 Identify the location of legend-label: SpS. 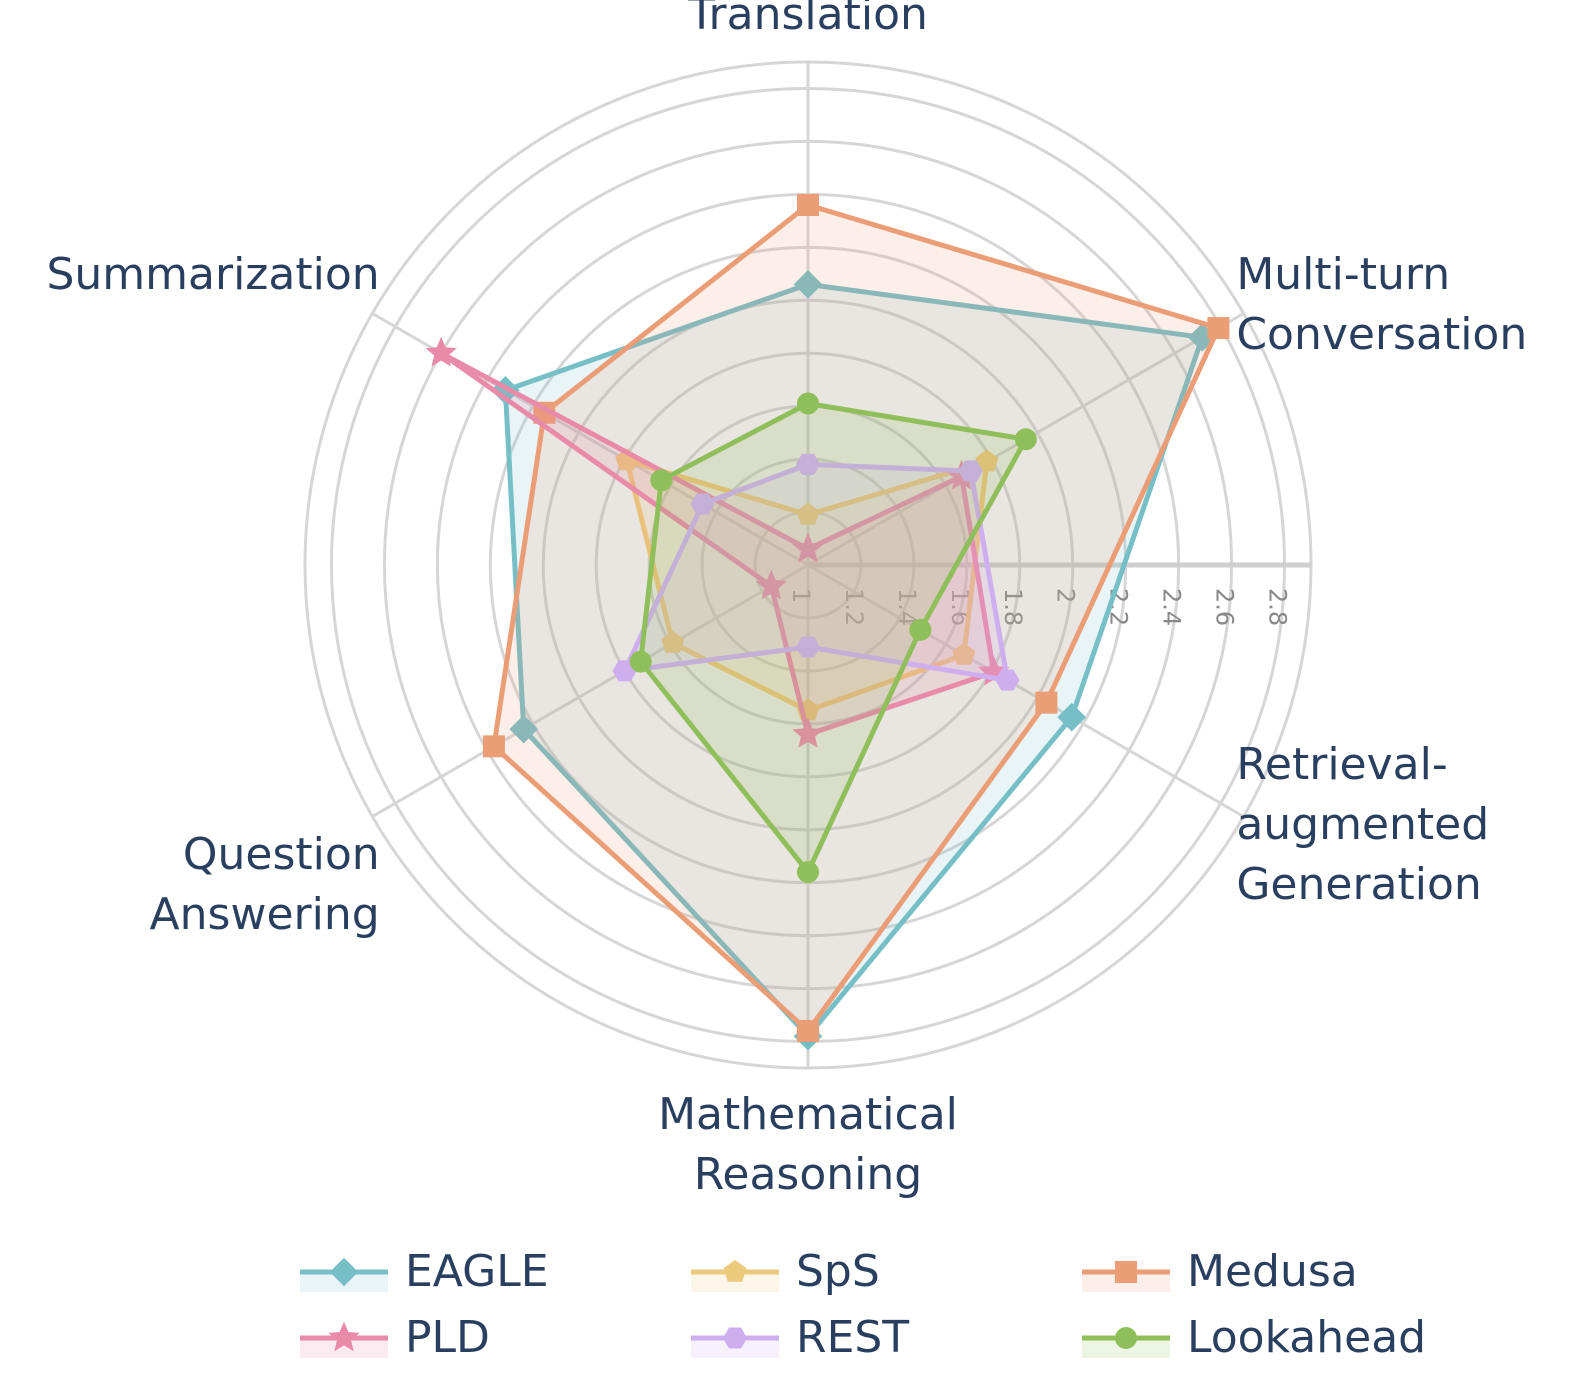
(838, 1271).